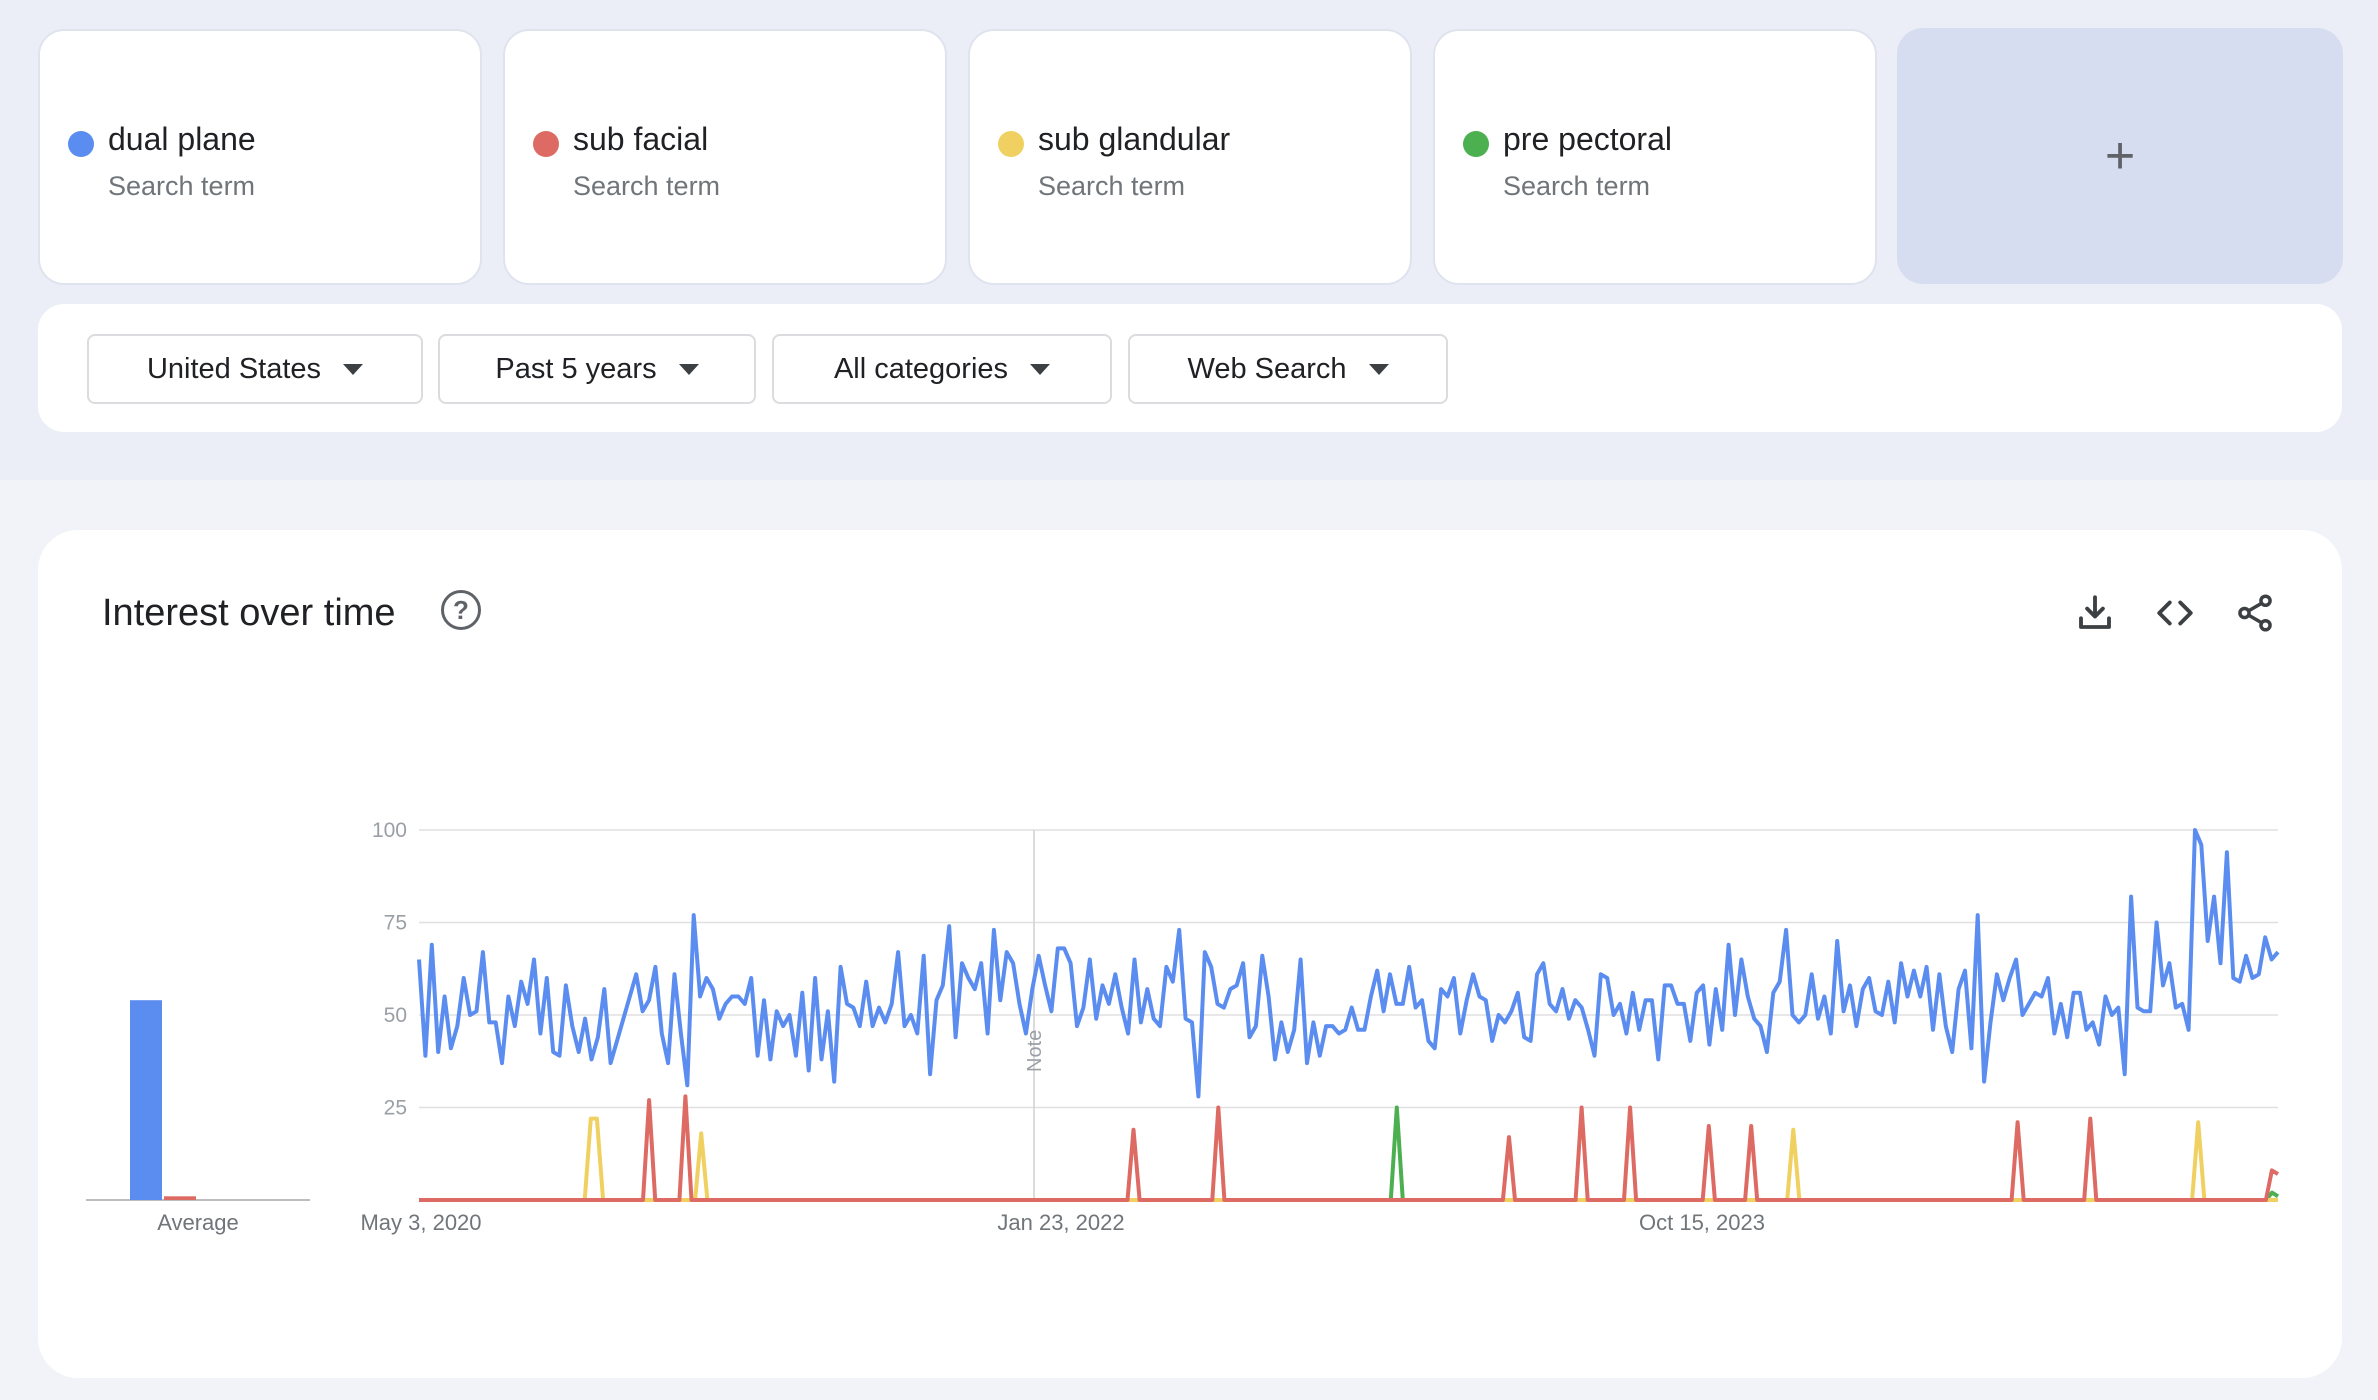  I want to click on category-label: All categories, so click(921, 368).